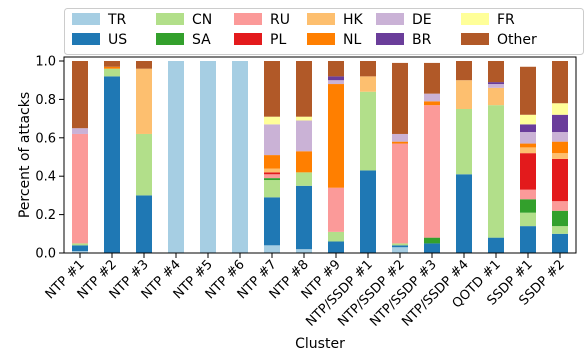 The width and height of the screenshot is (584, 354). Describe the element at coordinates (117, 20) in the screenshot. I see `legend-label-tr: TR` at that location.